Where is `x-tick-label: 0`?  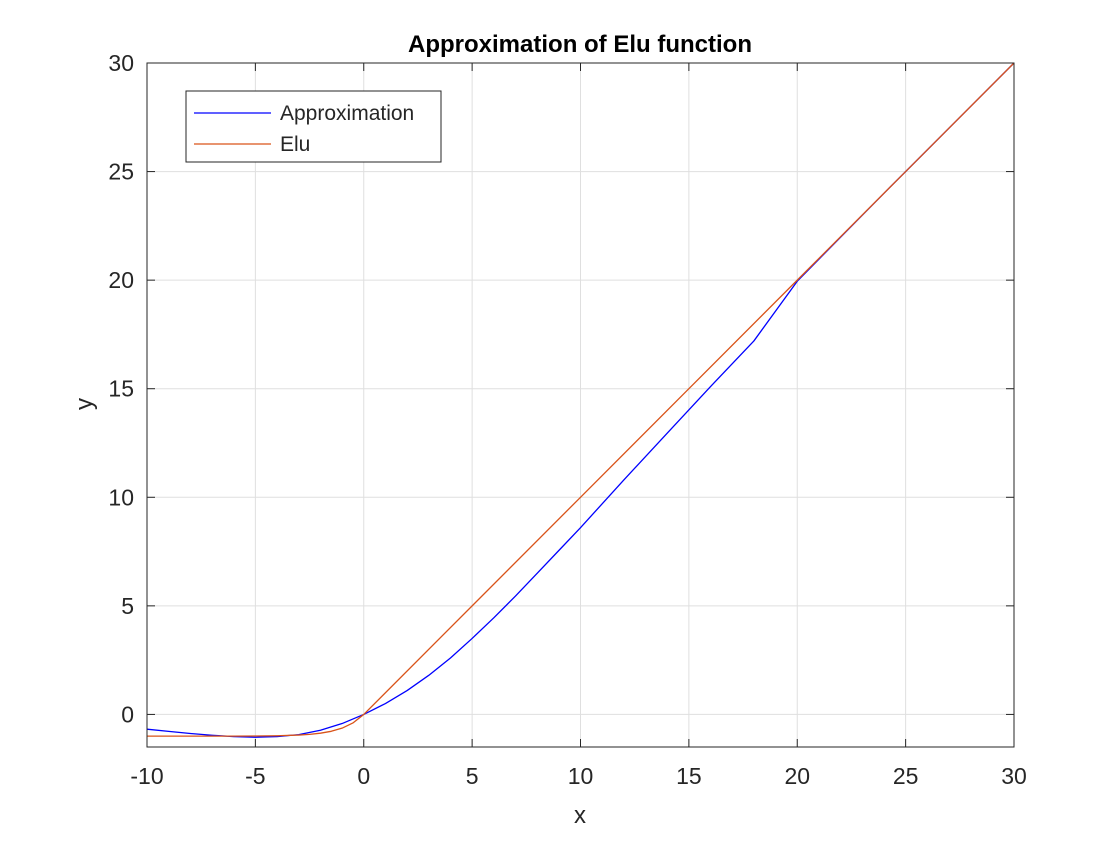 x-tick-label: 0 is located at coordinates (363, 776).